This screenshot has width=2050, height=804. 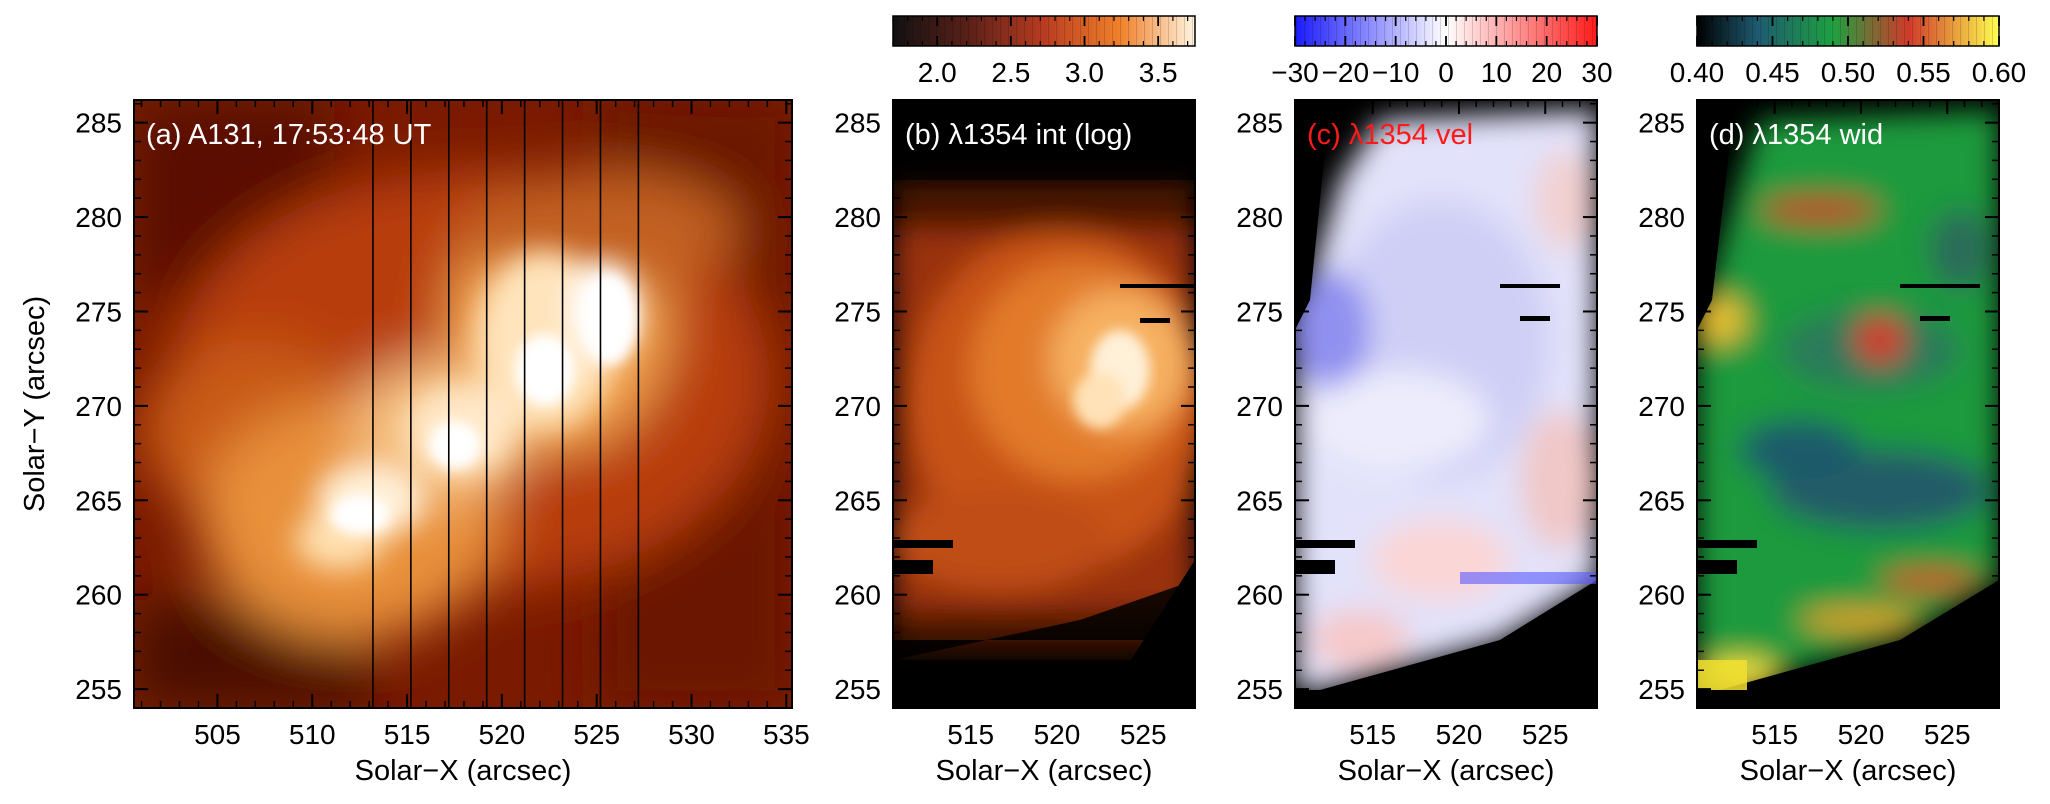 I want to click on colorbar-c-tick-label: 20, so click(x=1546, y=72).